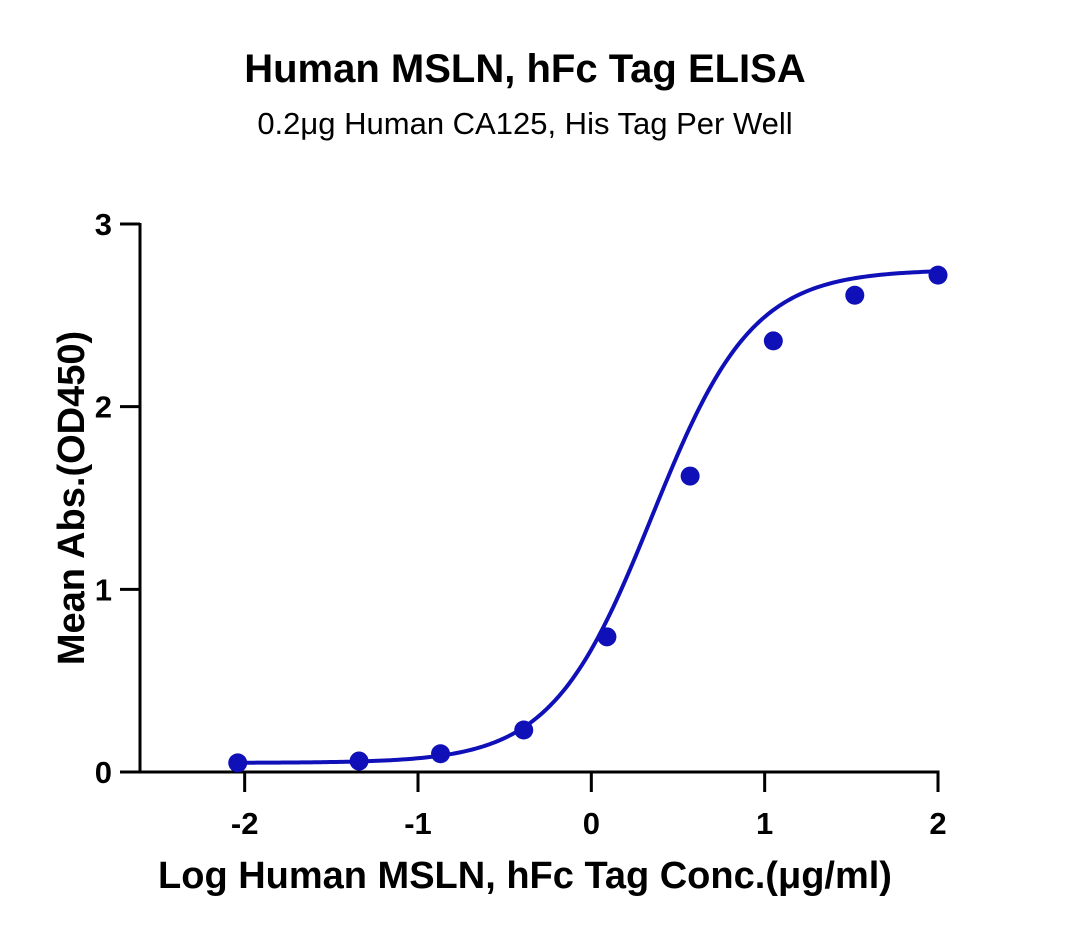  Describe the element at coordinates (937, 823) in the screenshot. I see `x-tick-label: 2` at that location.